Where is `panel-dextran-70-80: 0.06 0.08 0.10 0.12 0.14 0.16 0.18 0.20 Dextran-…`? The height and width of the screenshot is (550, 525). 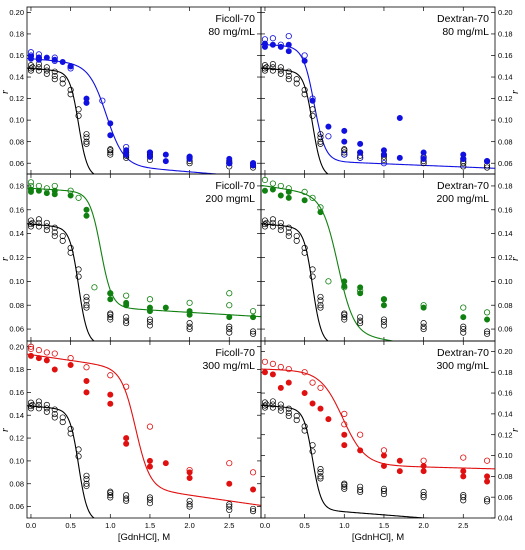
panel-dextran-70-80: 0.06 0.08 0.10 0.12 0.14 0.16 0.18 0.20 Dextran-… is located at coordinates (386, 90).